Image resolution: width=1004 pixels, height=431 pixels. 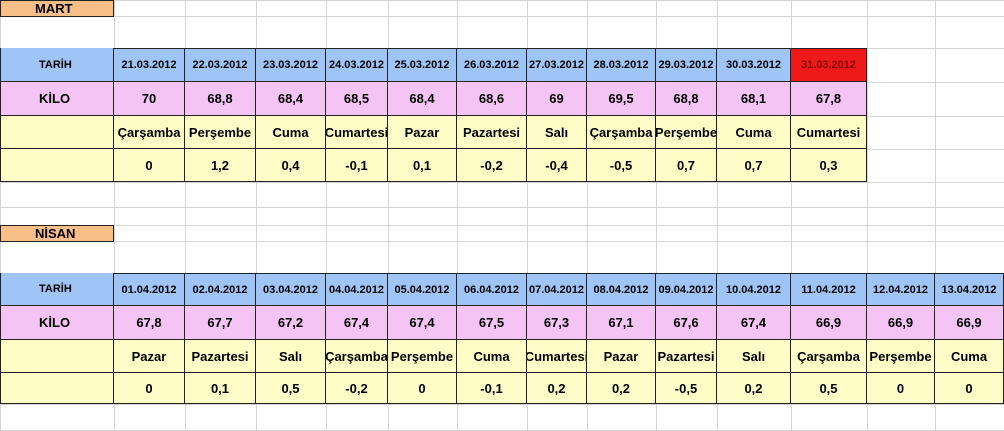 I want to click on mart-date-cell: 25.03.2012, so click(x=422, y=65).